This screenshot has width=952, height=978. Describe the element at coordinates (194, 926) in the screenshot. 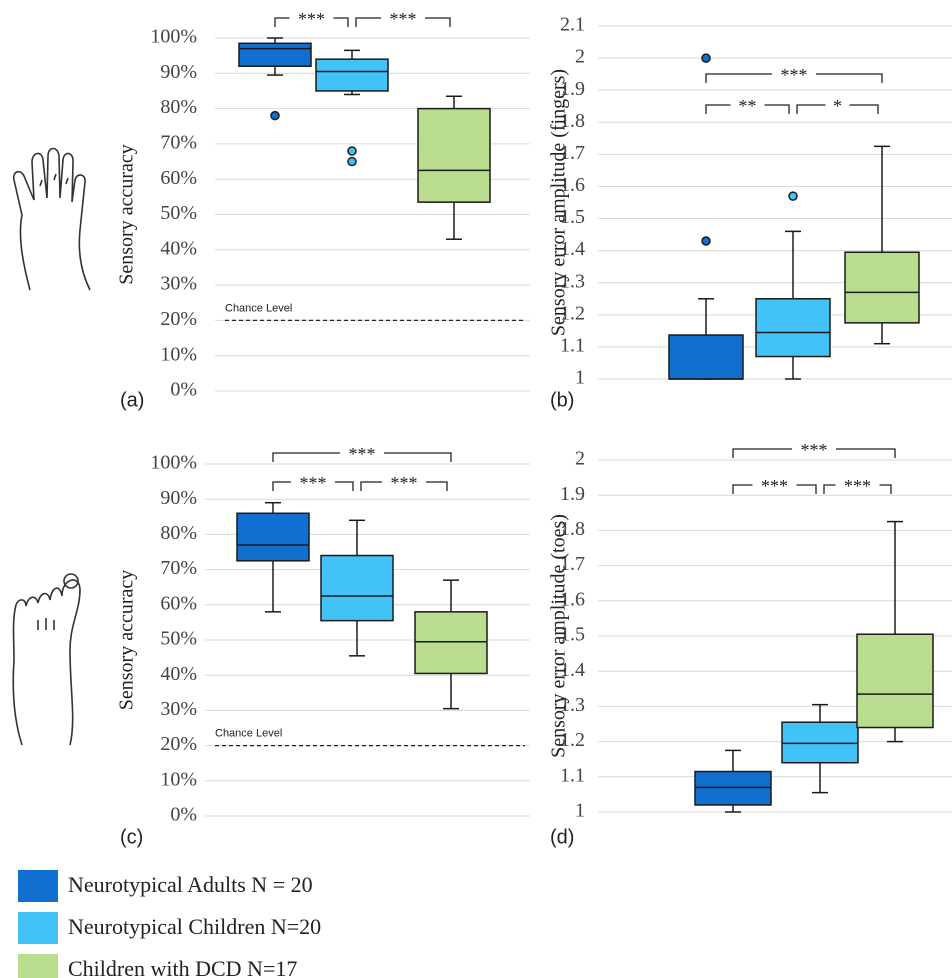

I see `legend-label: Neurotypical Children N=20` at that location.